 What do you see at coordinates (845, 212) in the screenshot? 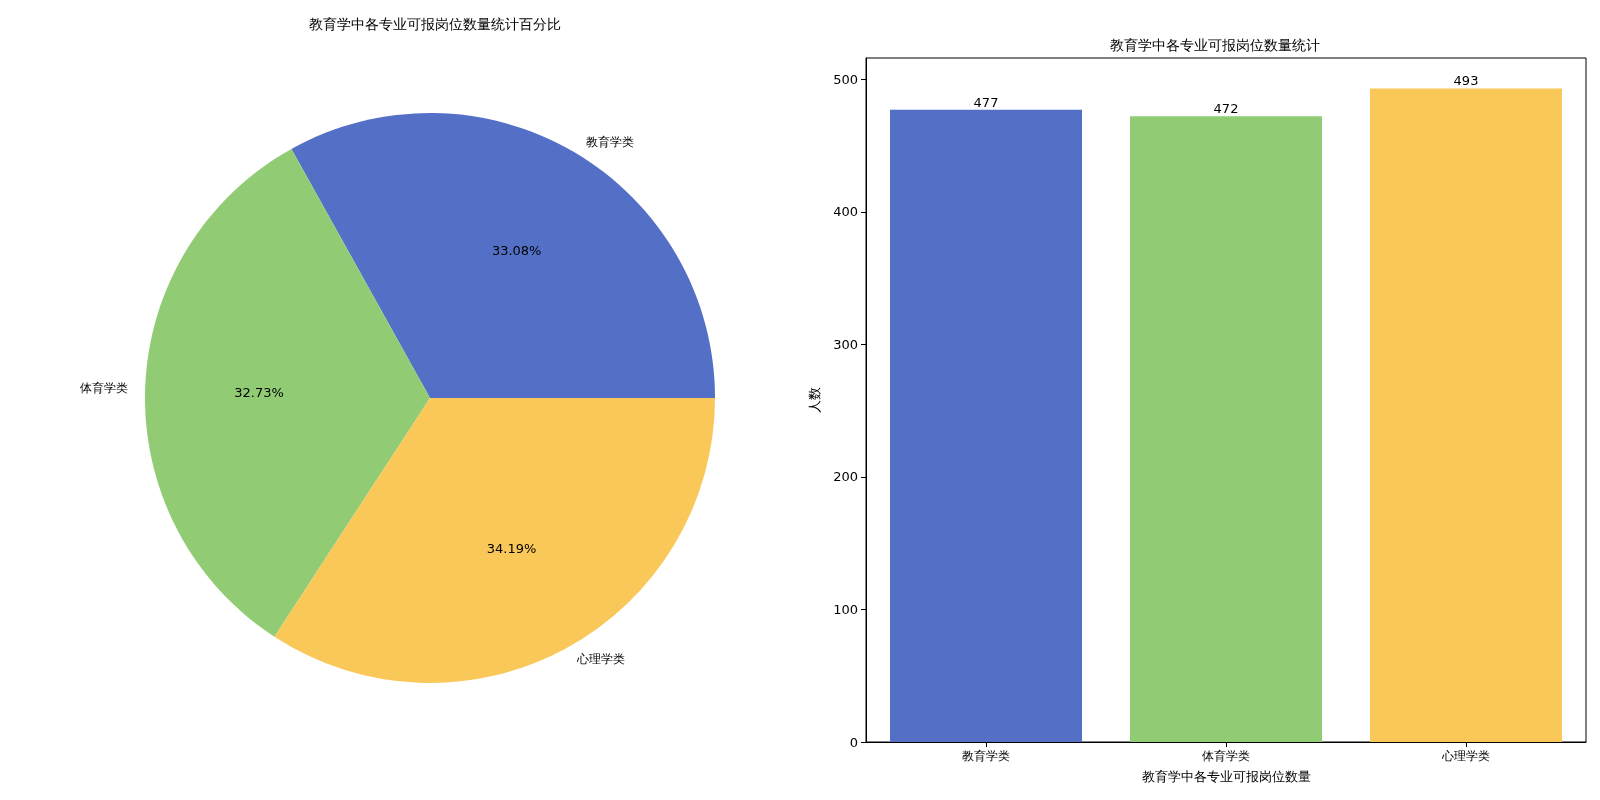
I see `y-tick-label: 400` at bounding box center [845, 212].